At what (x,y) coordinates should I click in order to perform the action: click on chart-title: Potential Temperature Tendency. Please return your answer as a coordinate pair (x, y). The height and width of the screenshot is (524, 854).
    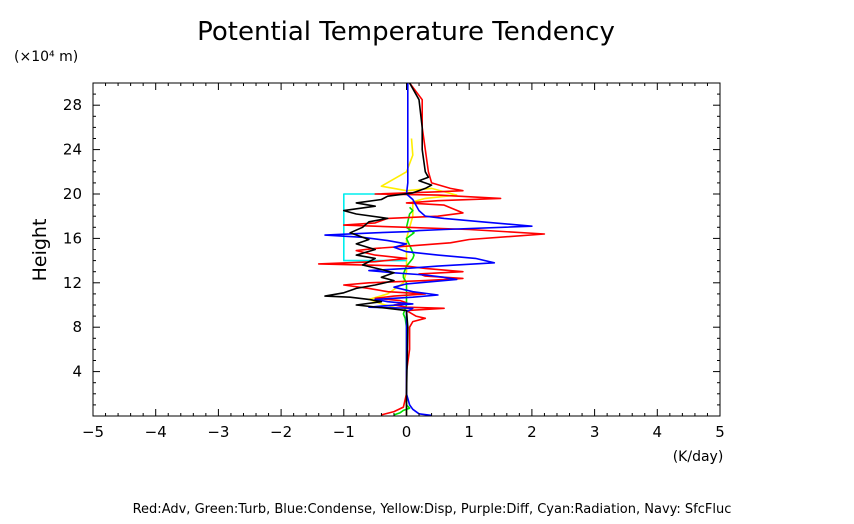
    Looking at the image, I should click on (406, 32).